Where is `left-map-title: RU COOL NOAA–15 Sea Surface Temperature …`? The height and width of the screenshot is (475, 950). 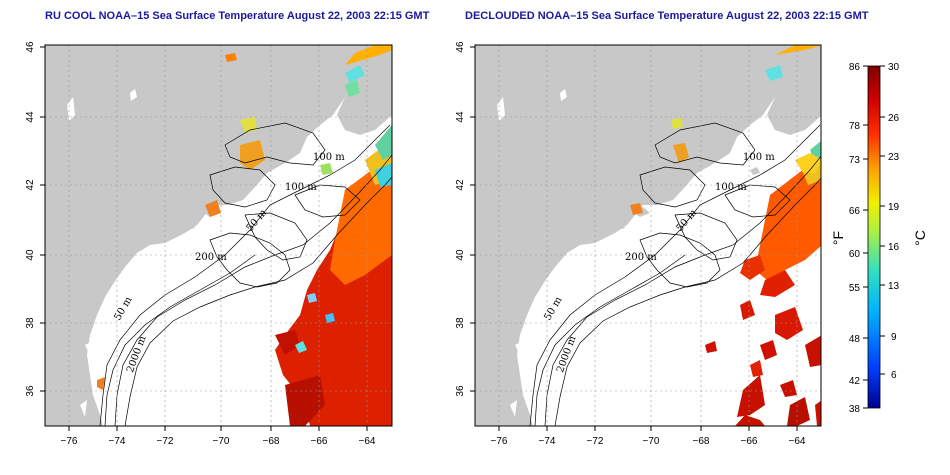 left-map-title: RU COOL NOAA–15 Sea Surface Temperature … is located at coordinates (237, 16).